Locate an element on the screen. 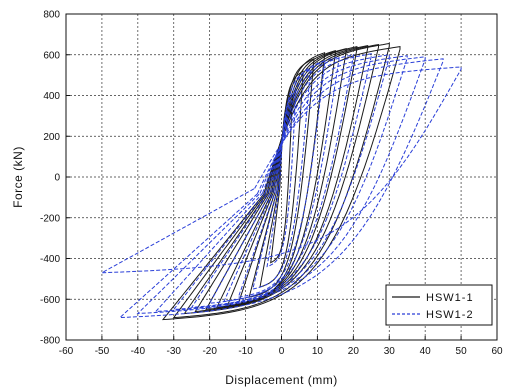 The height and width of the screenshot is (389, 518). y-tick-label: 600 is located at coordinates (51, 55).